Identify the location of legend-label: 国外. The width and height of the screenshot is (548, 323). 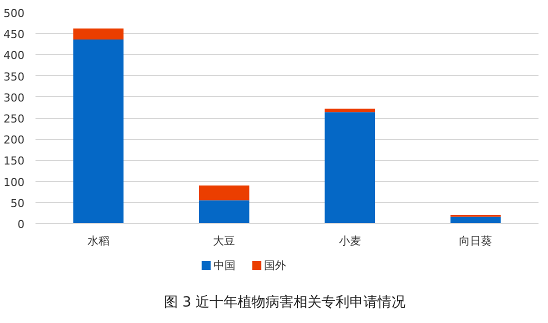
(275, 265).